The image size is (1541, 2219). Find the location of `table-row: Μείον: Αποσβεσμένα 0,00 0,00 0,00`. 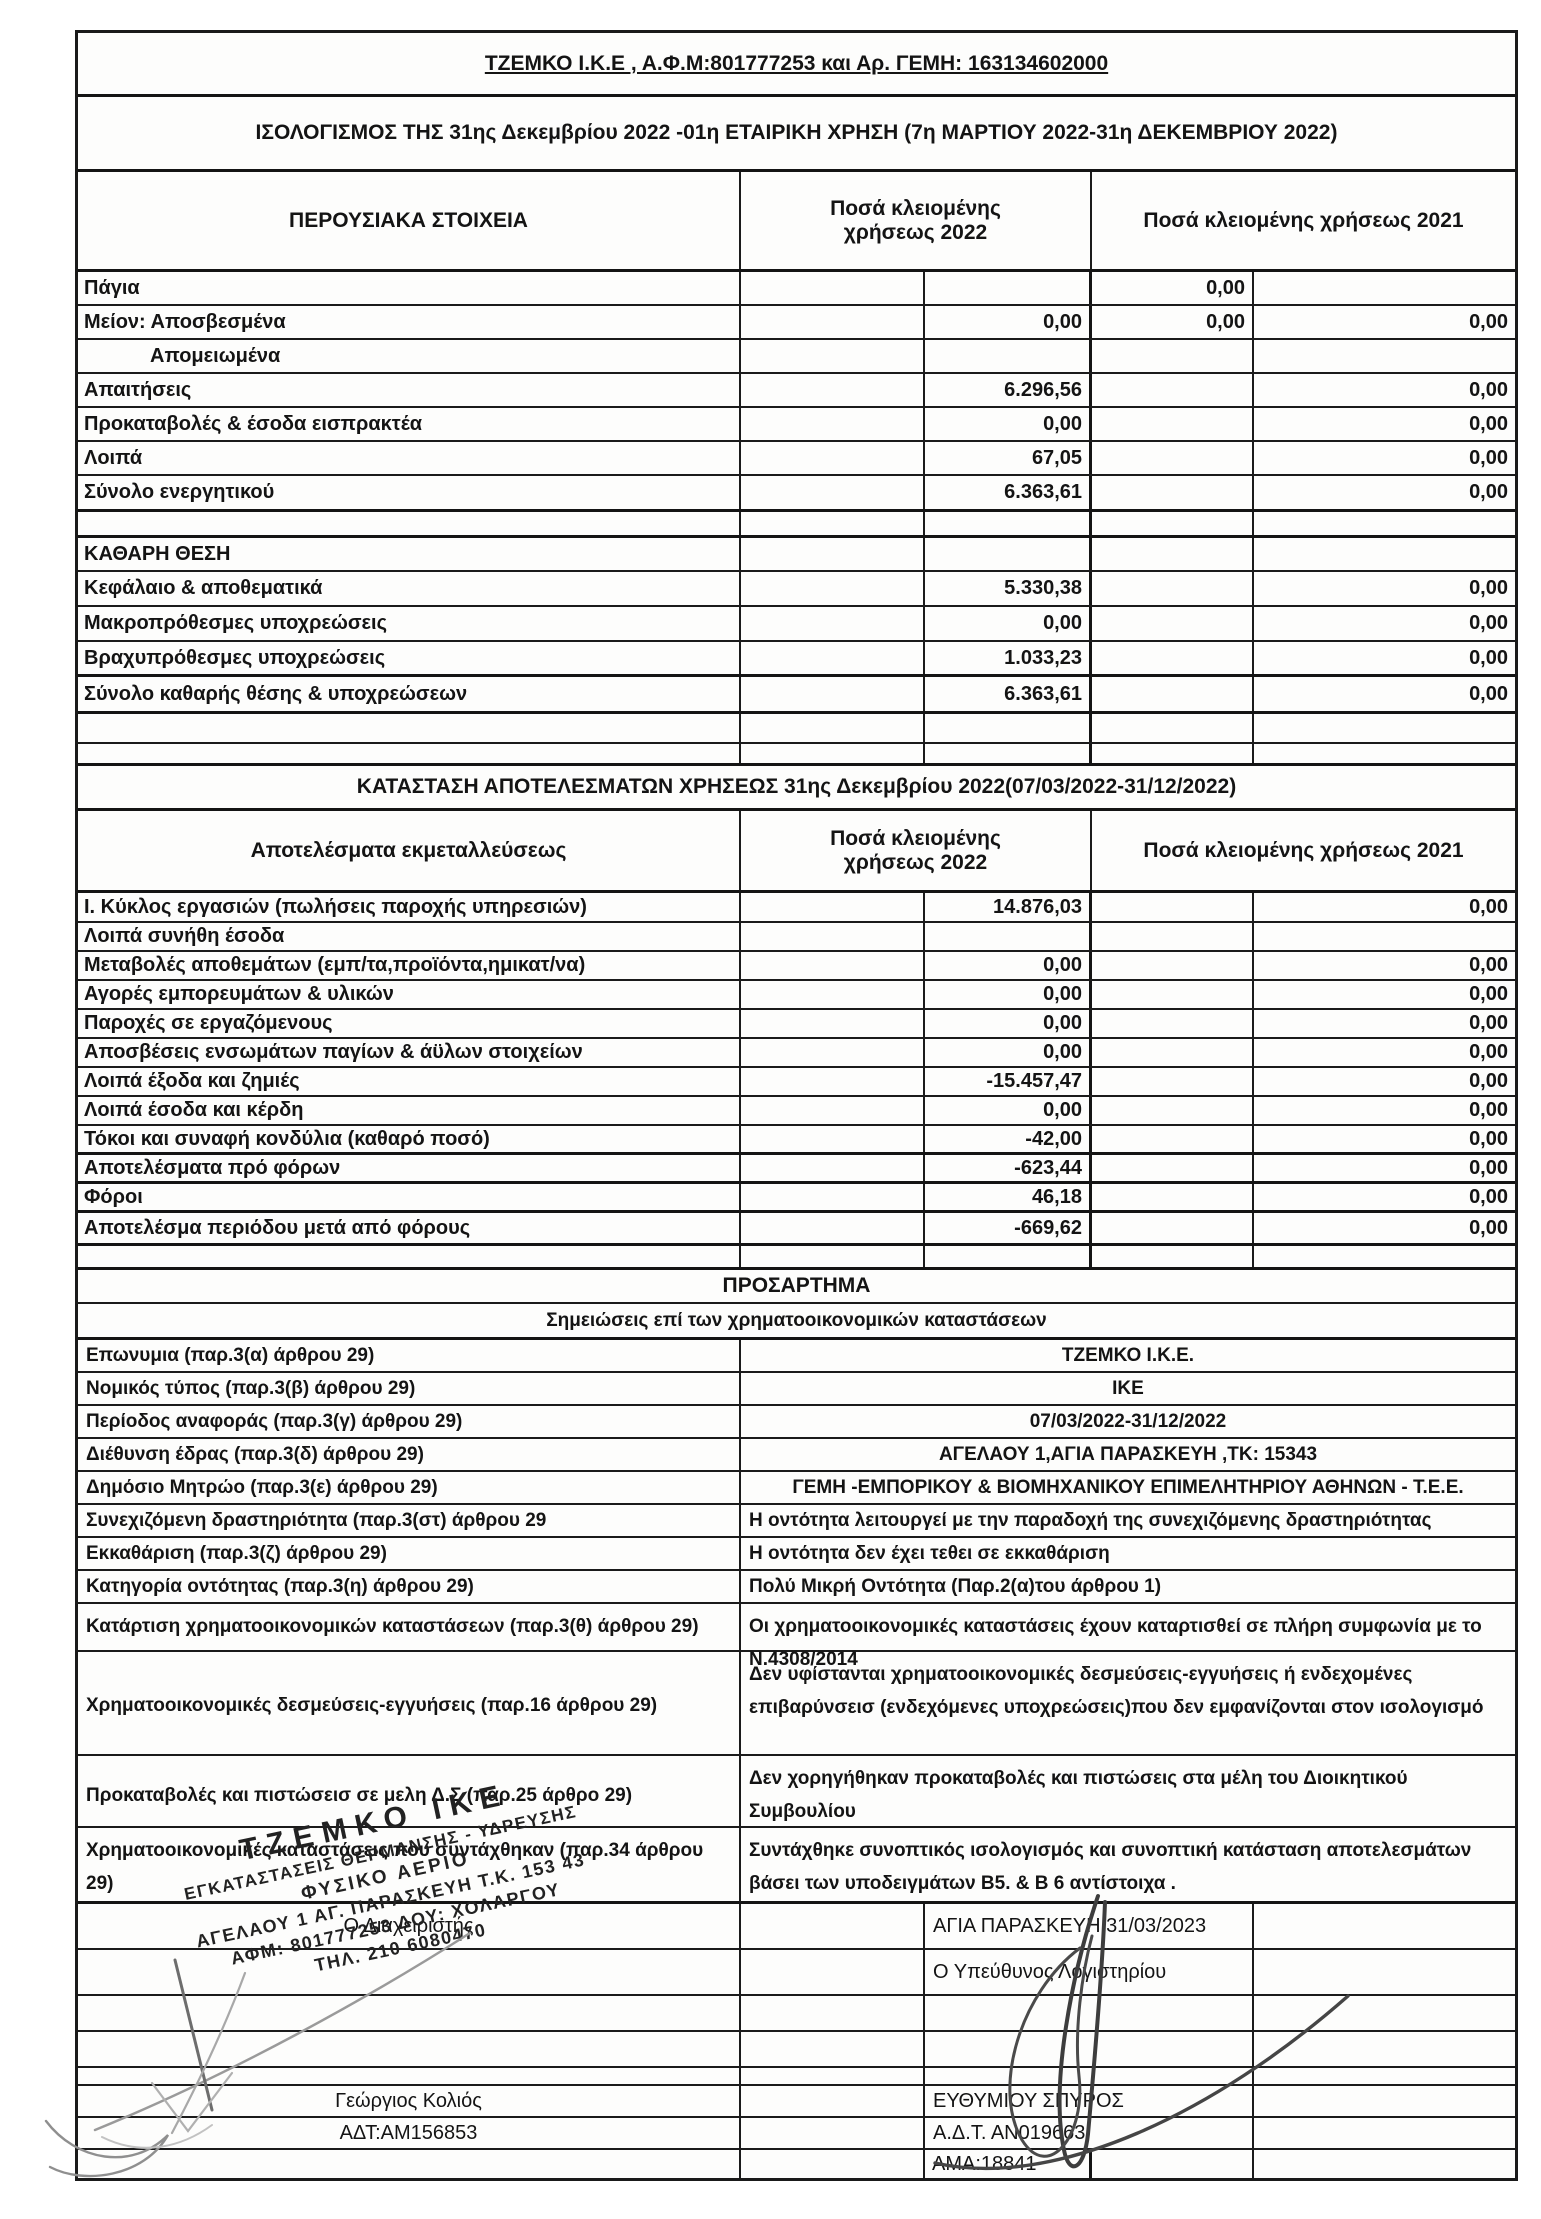

table-row: Μείον: Αποσβεσμένα 0,00 0,00 0,00 is located at coordinates (796, 323).